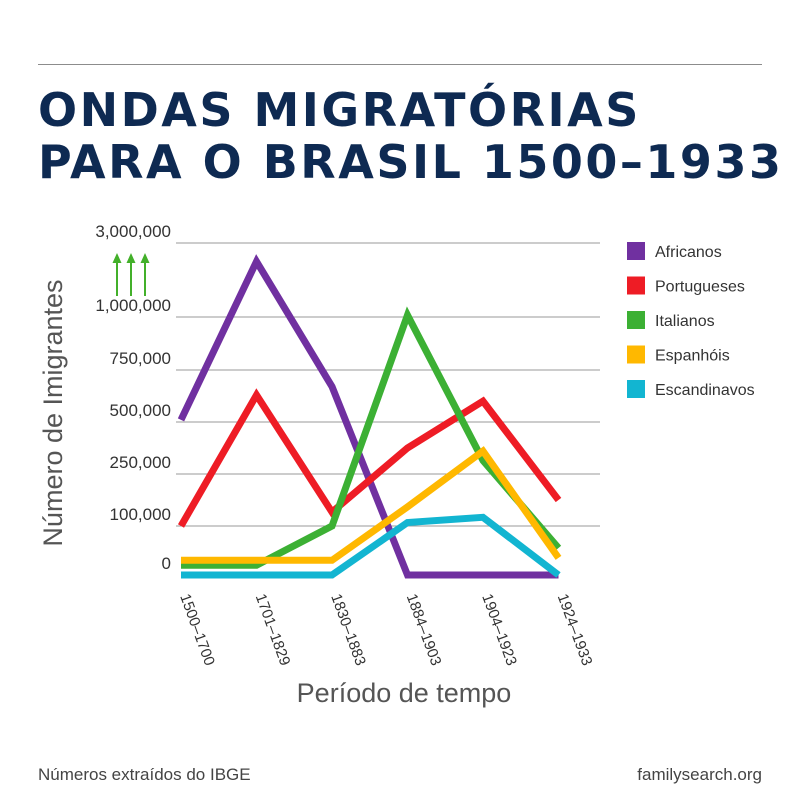  I want to click on y-axis-title: Número de Imigrantes, so click(53, 412).